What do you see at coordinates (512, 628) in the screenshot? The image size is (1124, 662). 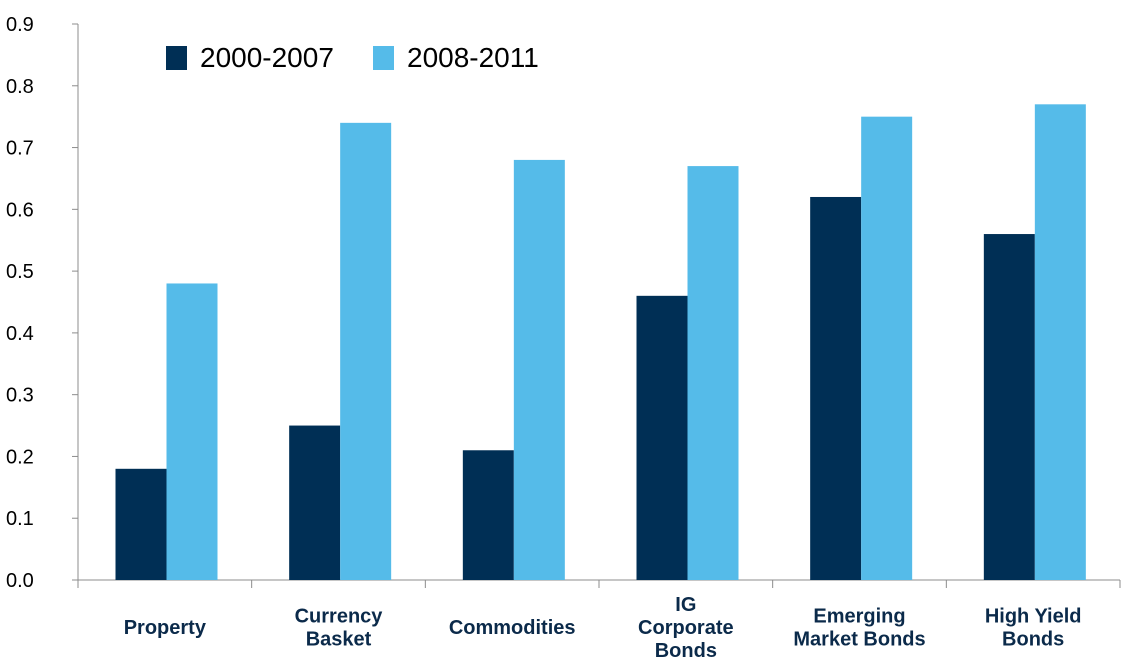 I see `category-label: Commodities` at bounding box center [512, 628].